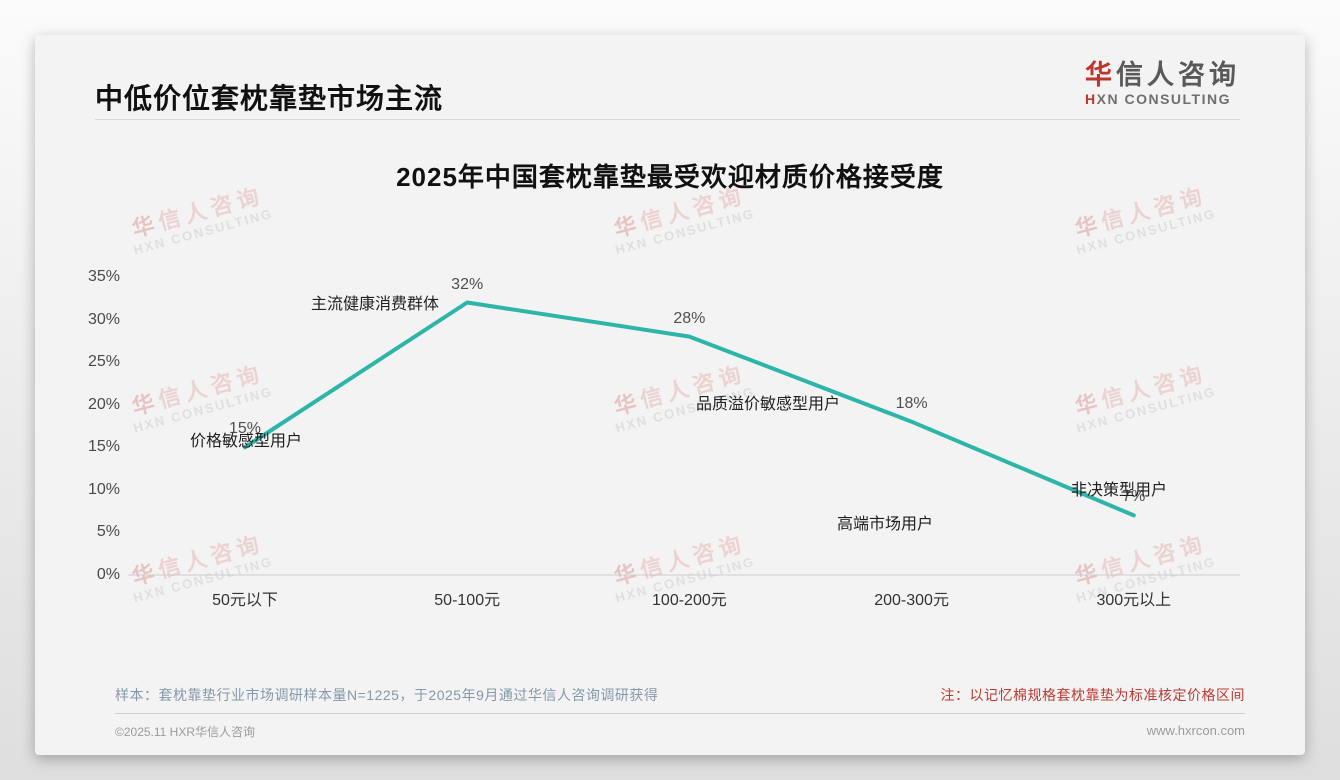  I want to click on page-title: 中低价位套枕靠垫市场主流, so click(269, 98).